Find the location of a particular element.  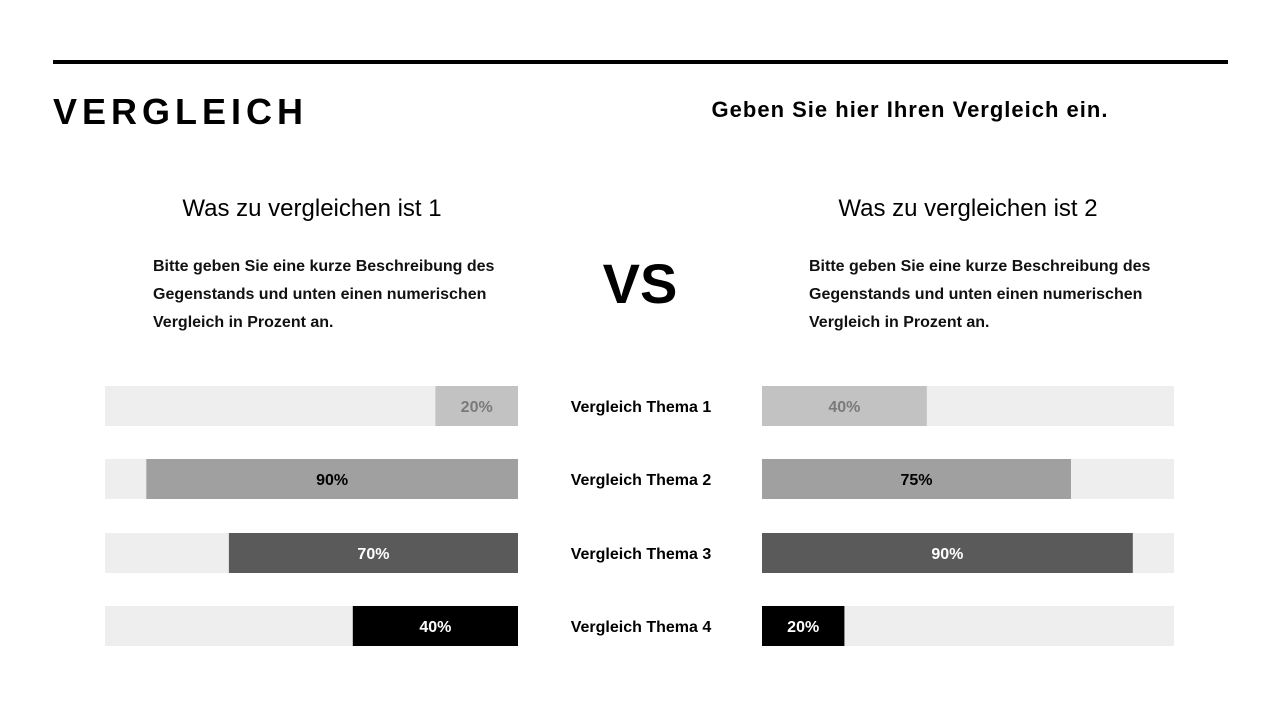

left-bar-value-label: 70% is located at coordinates (373, 554).